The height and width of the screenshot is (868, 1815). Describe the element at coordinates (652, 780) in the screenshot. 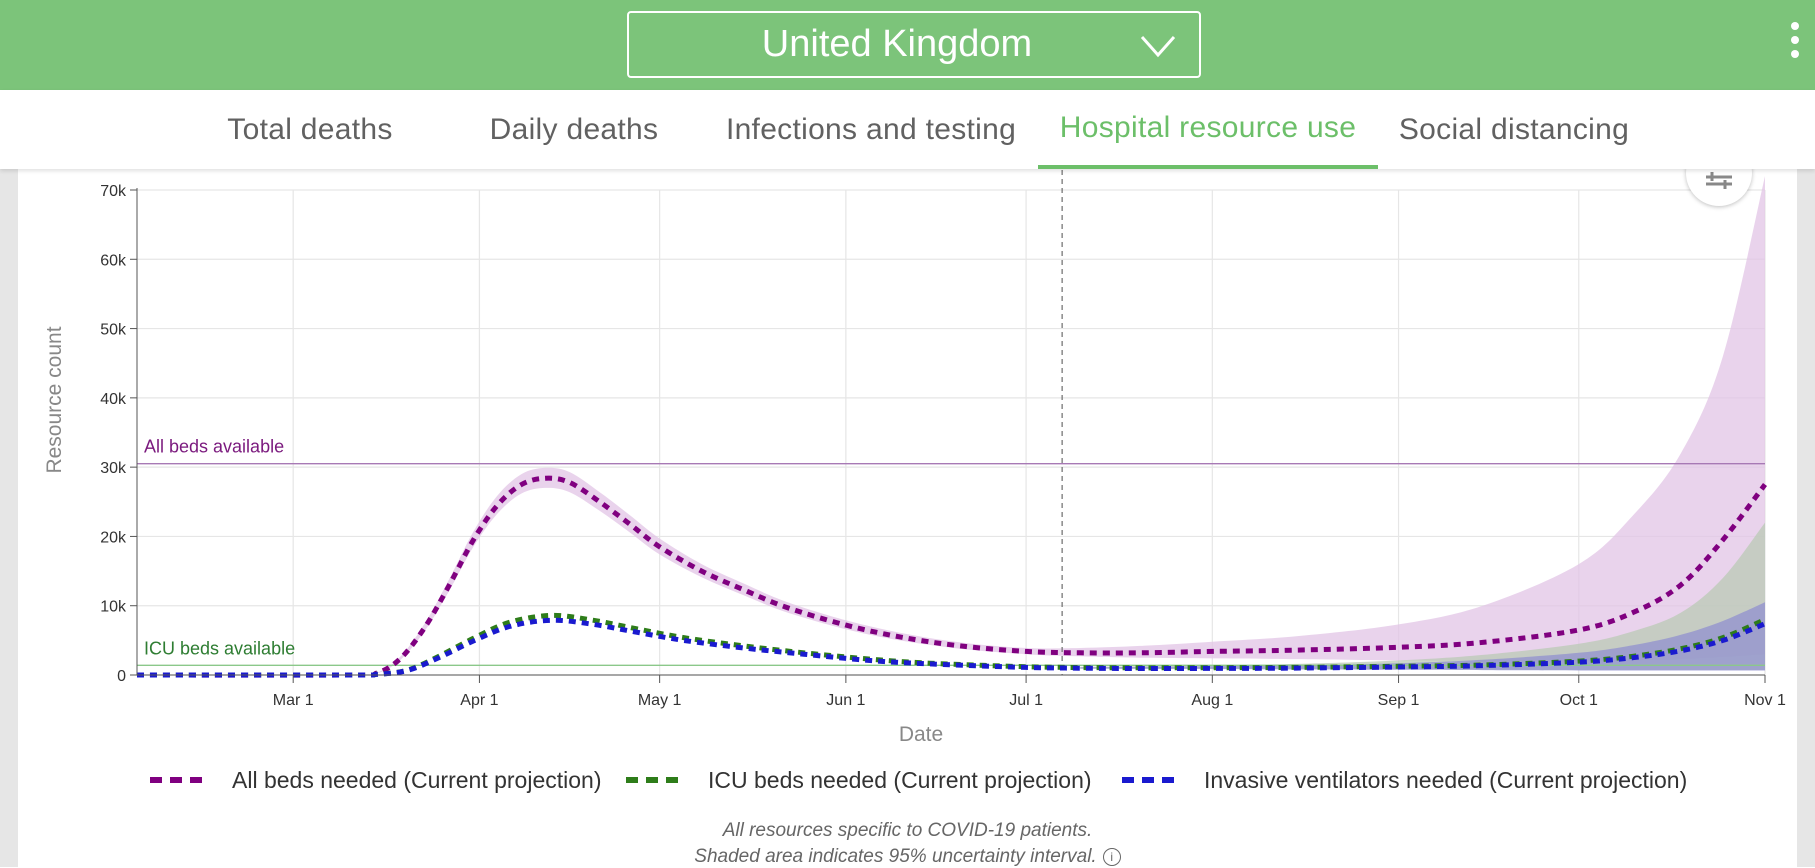

I see `legend-swatch-icu-beds` at that location.